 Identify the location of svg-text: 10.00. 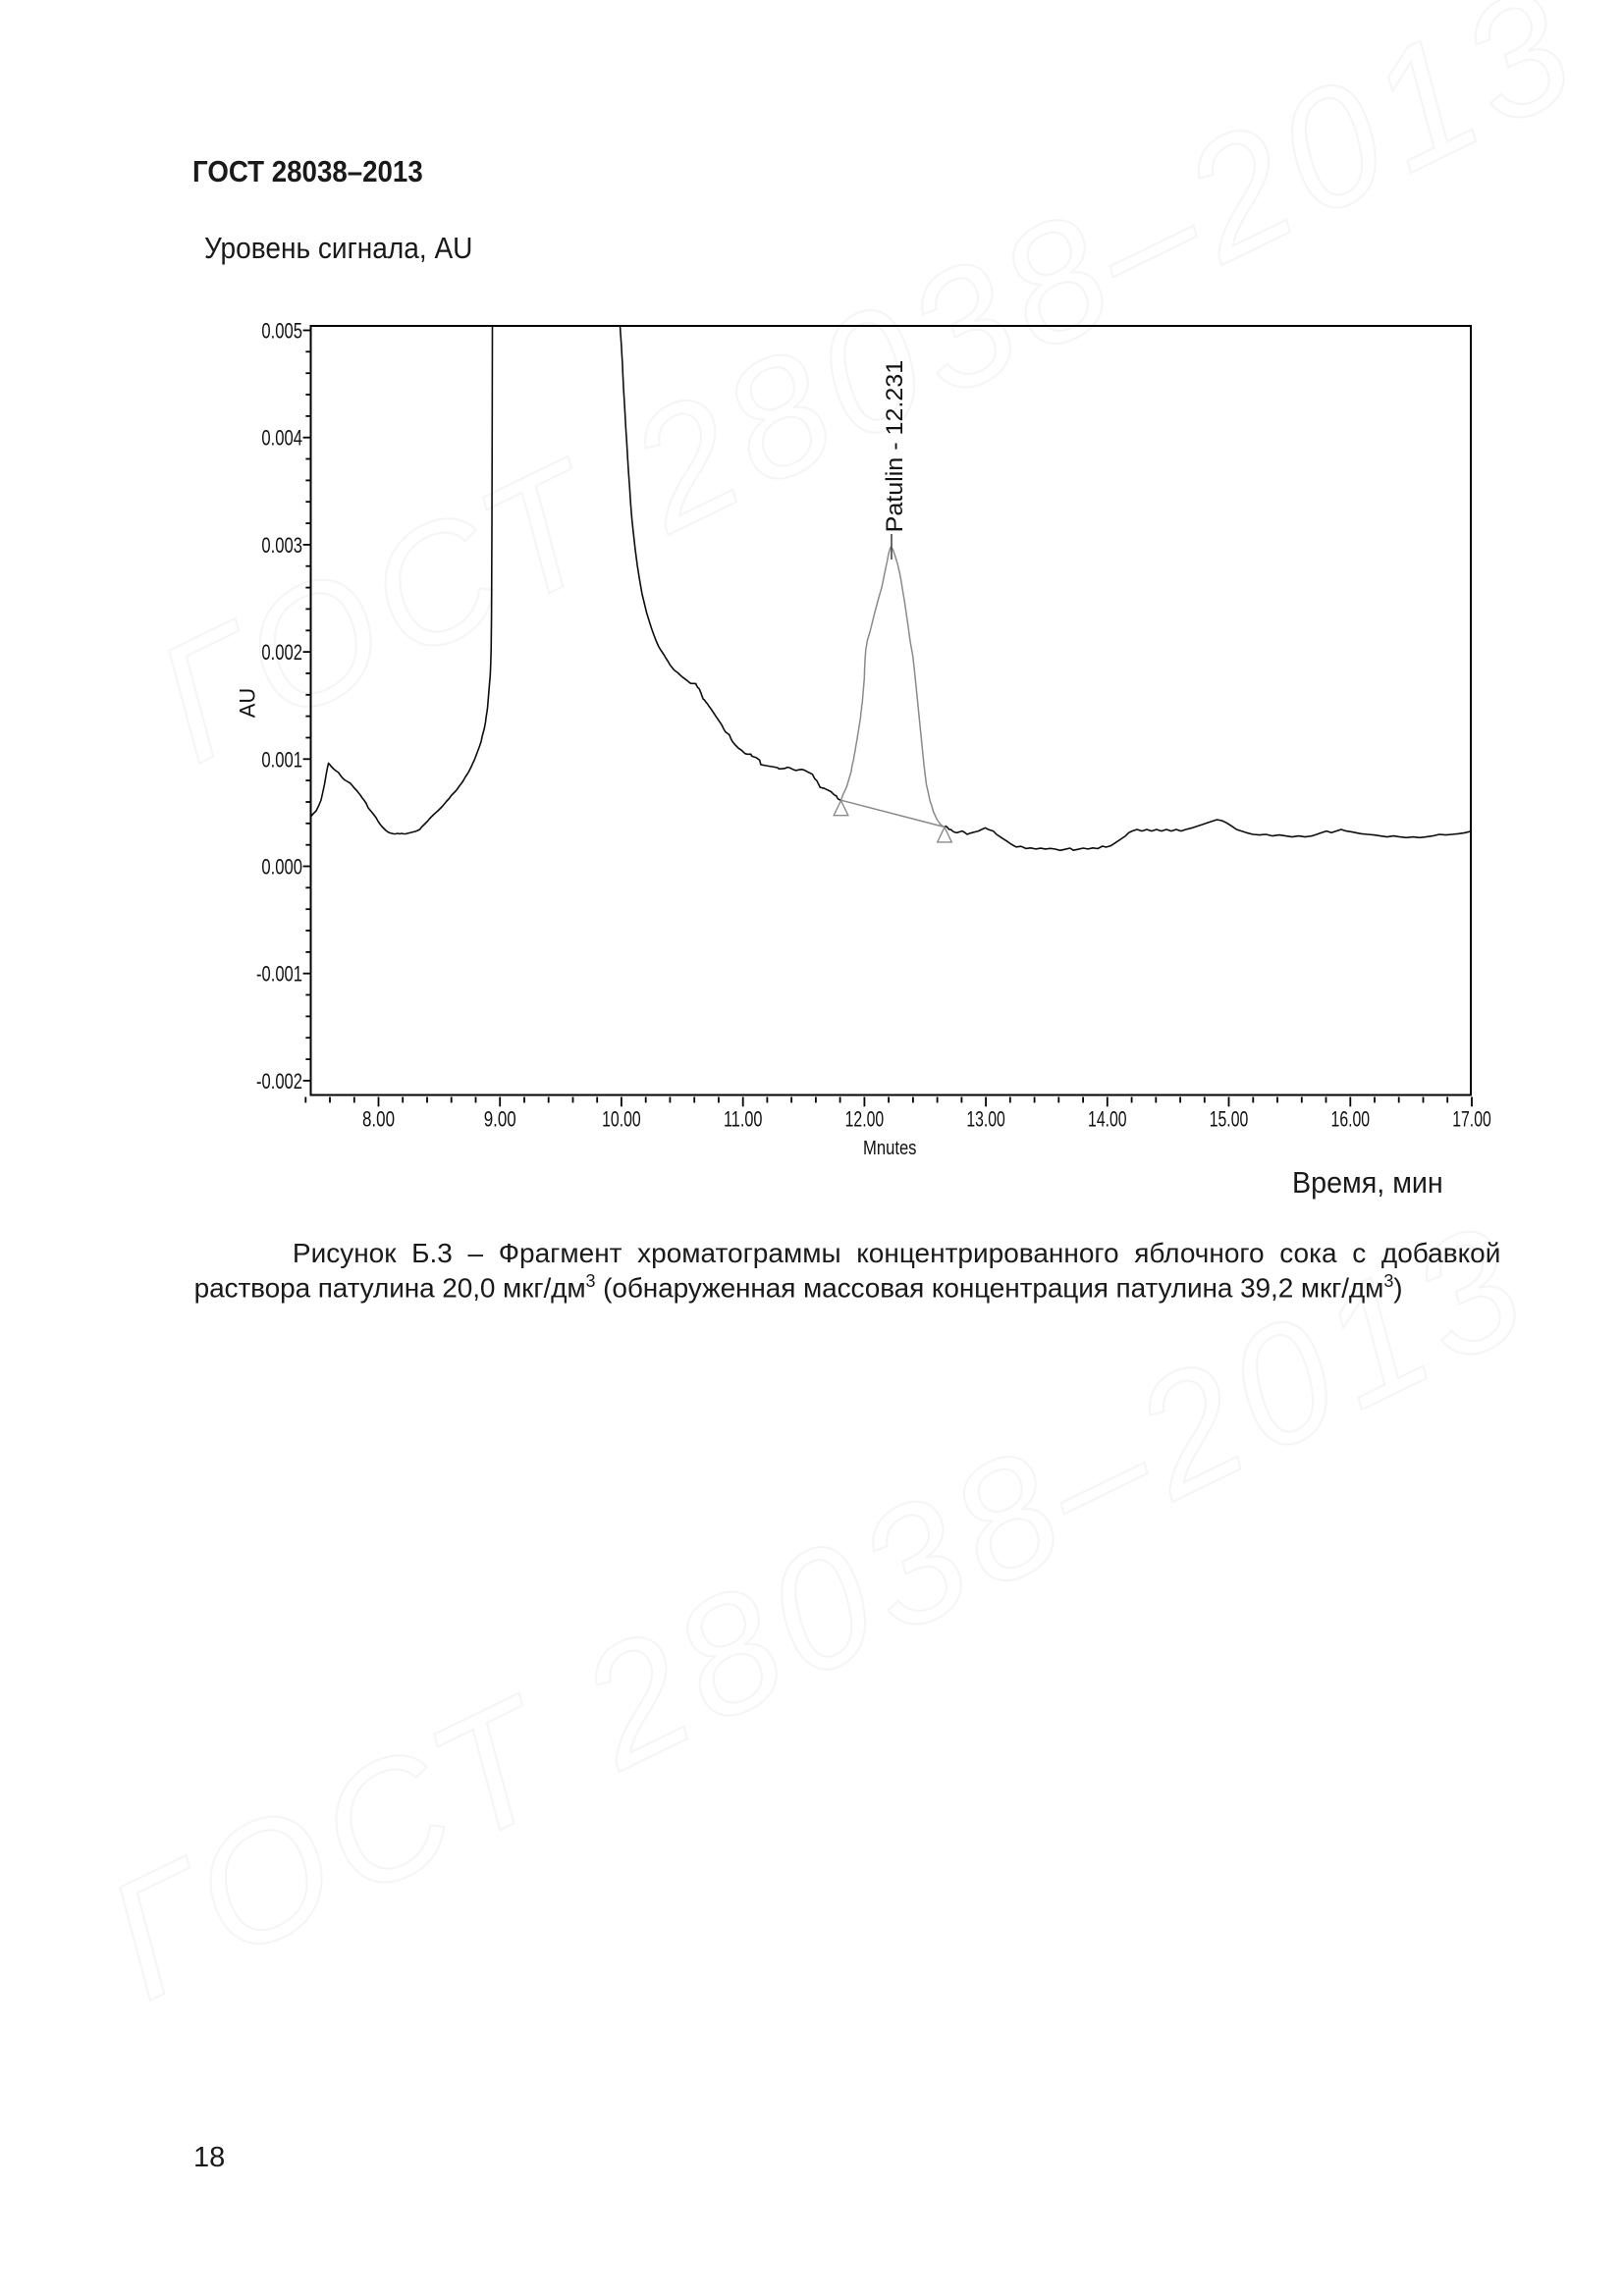
(621, 1118).